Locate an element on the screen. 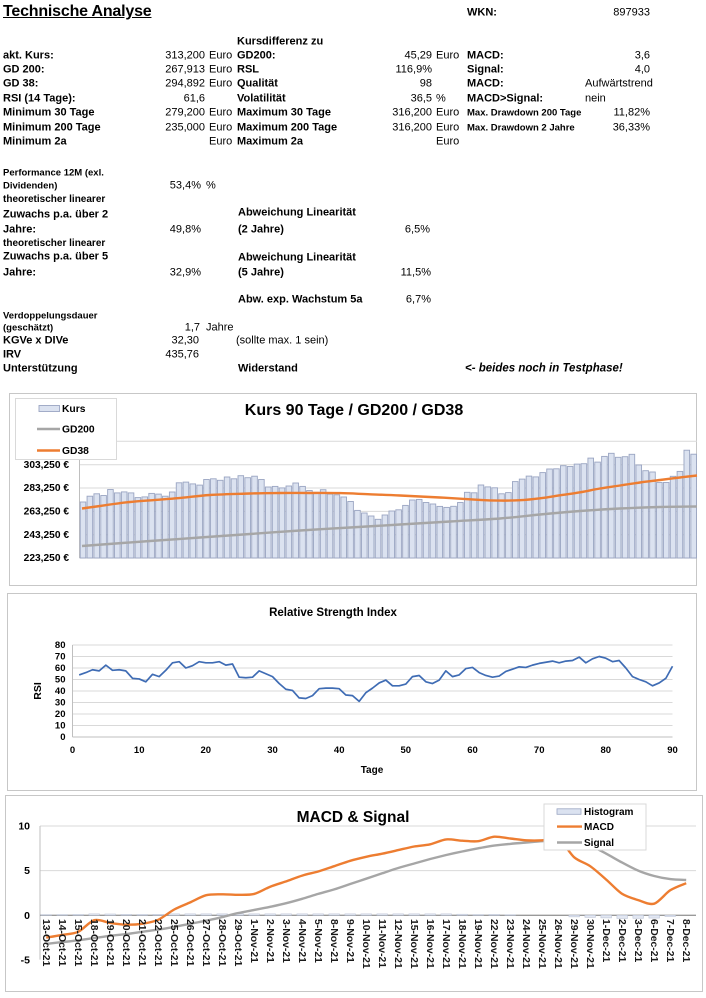 The height and width of the screenshot is (998, 706). svg-text: 283,250 € is located at coordinates (47, 488).